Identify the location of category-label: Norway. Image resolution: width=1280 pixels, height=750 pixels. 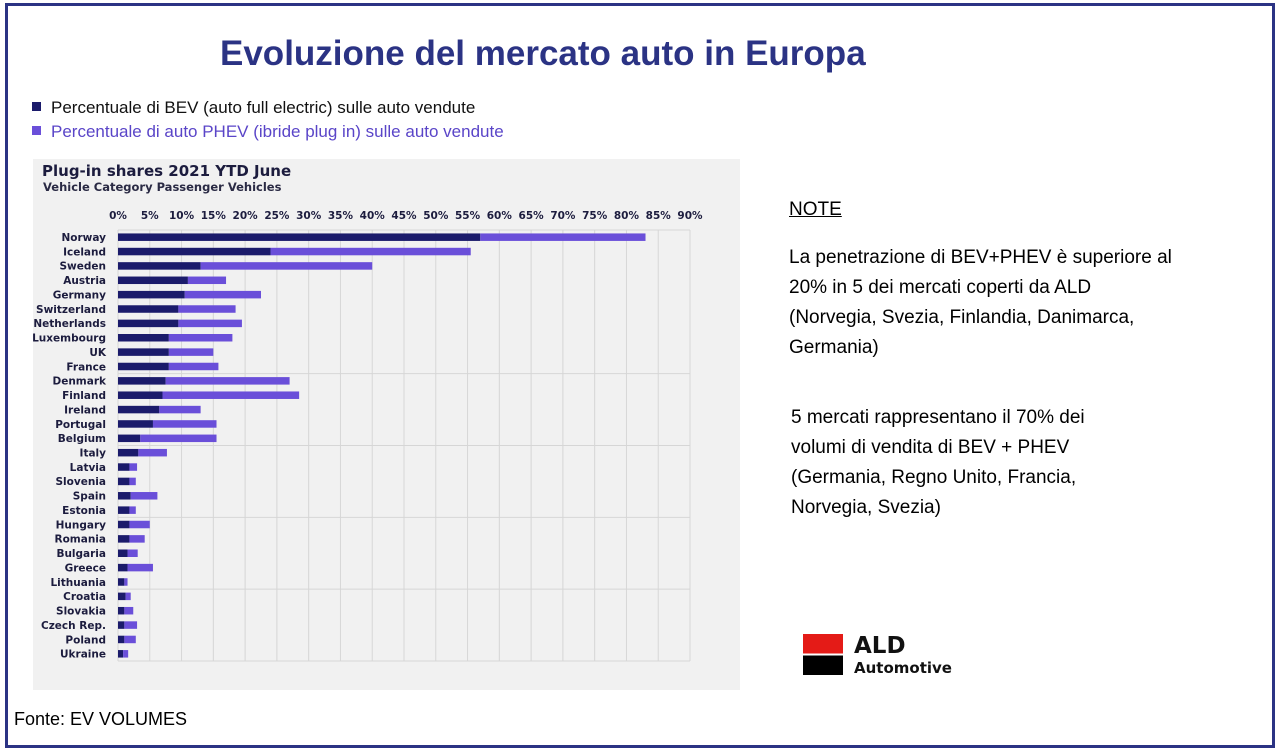
(84, 238).